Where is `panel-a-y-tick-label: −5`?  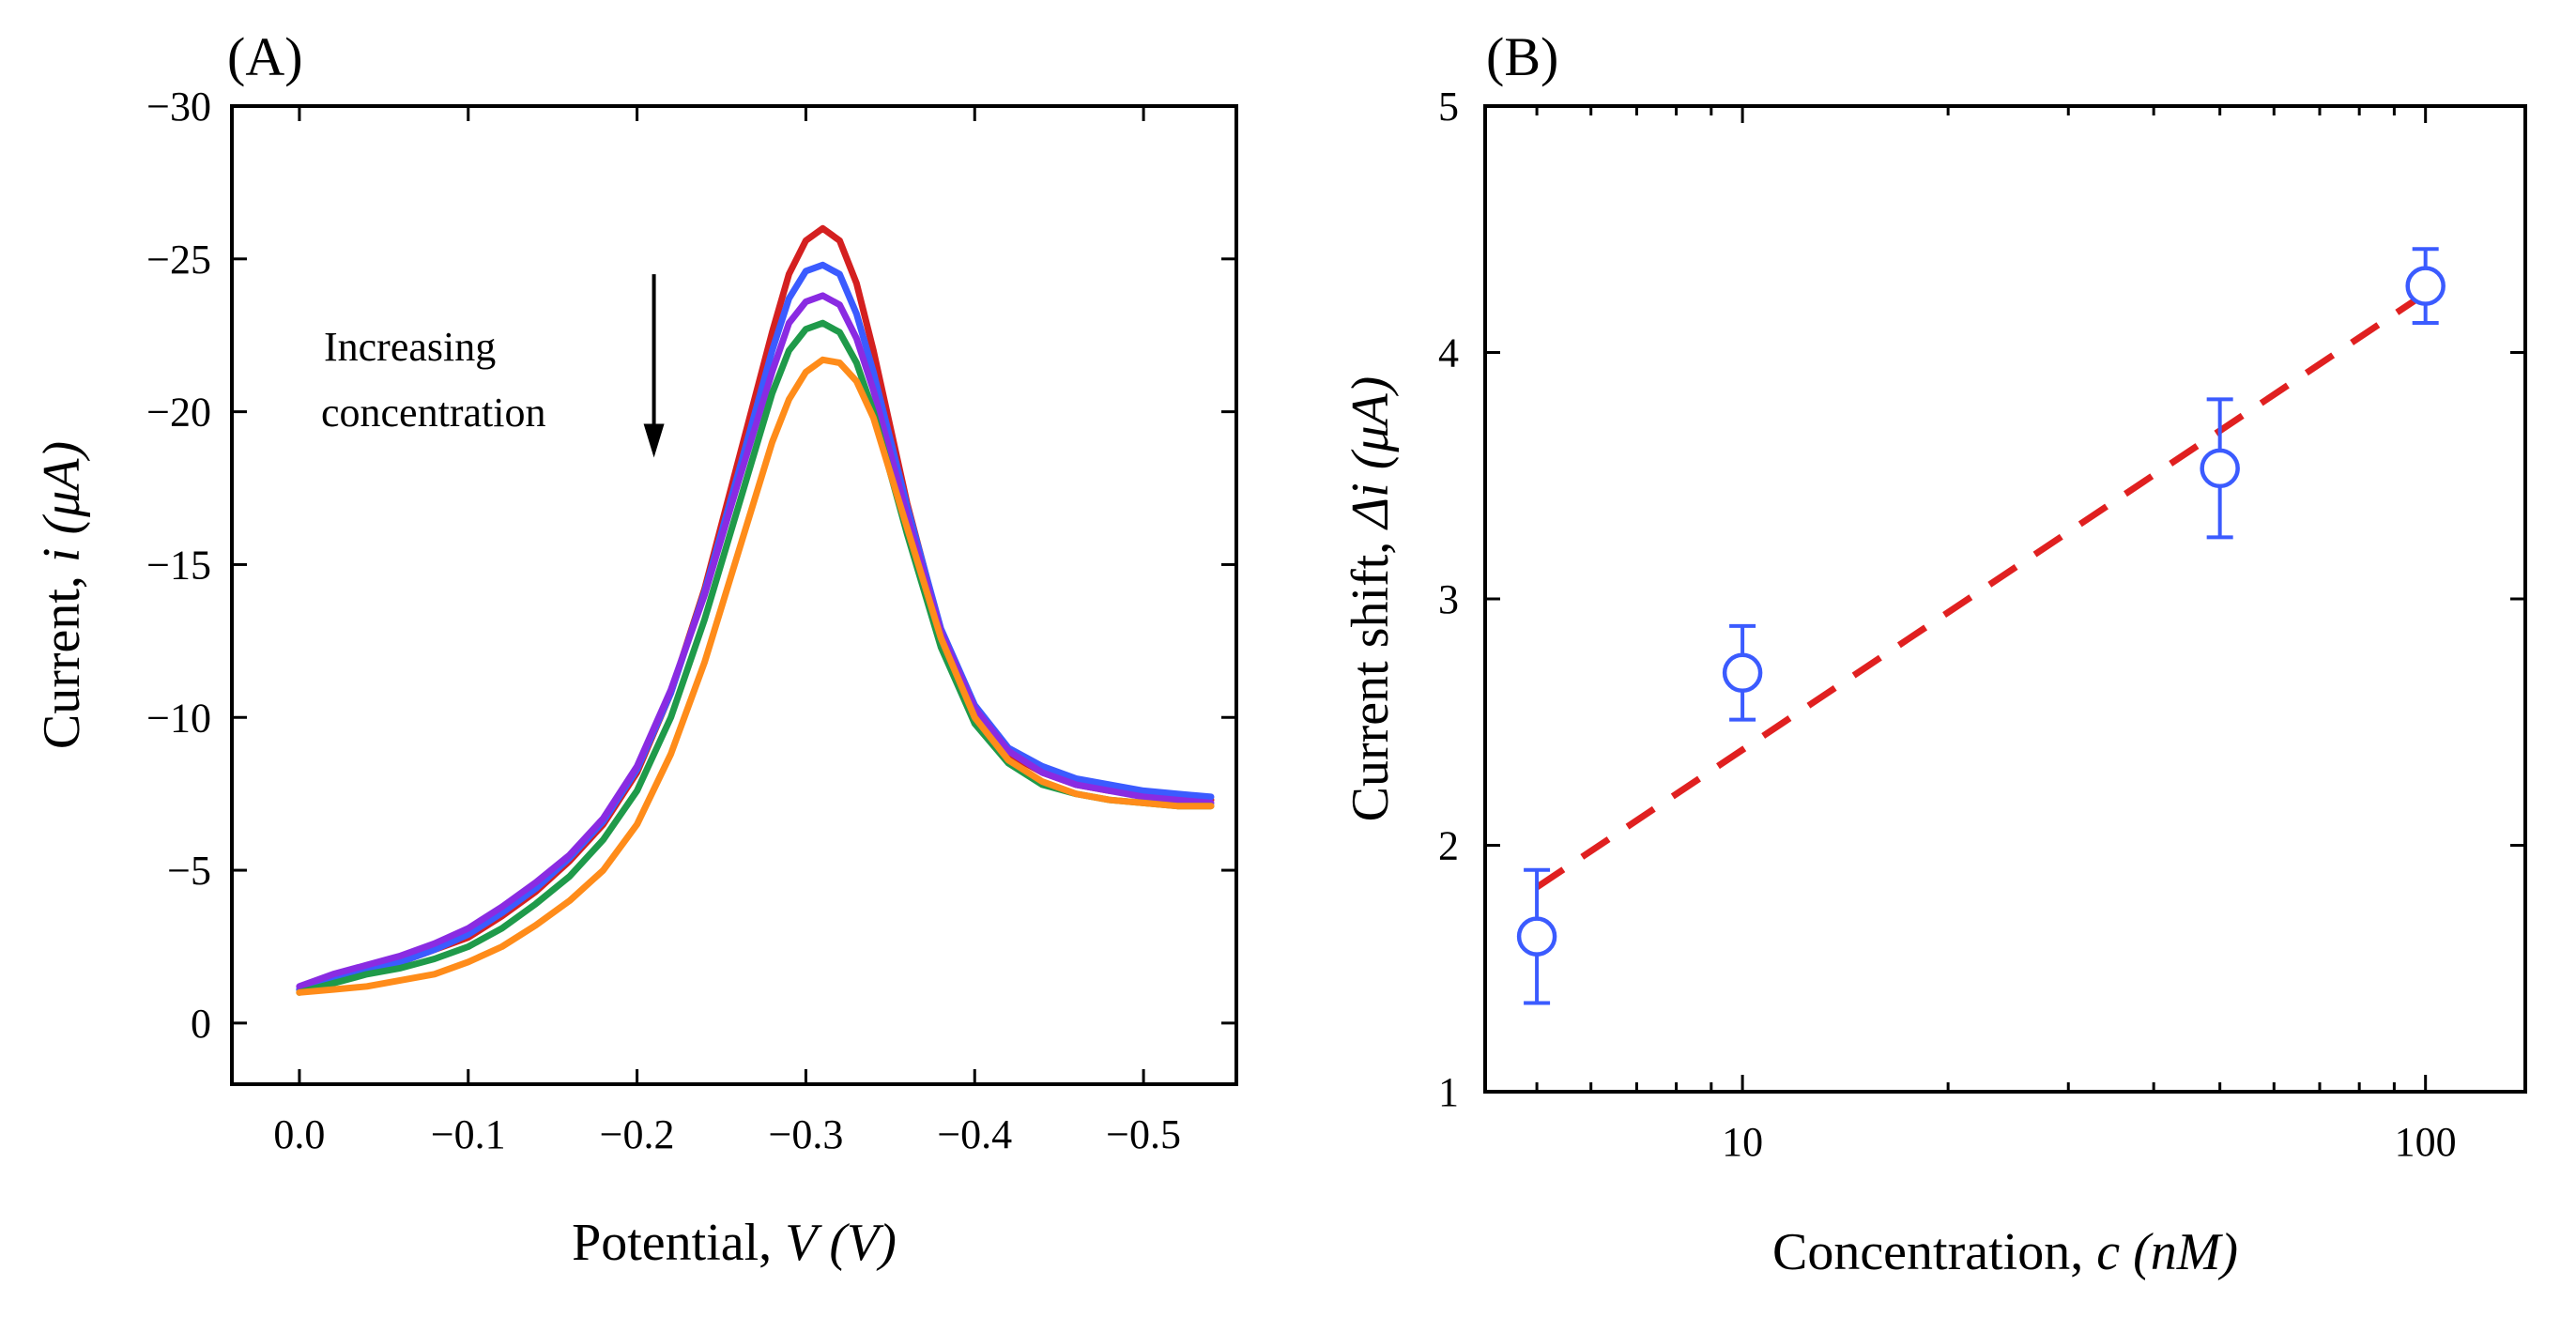
panel-a-y-tick-label: −5 is located at coordinates (189, 871).